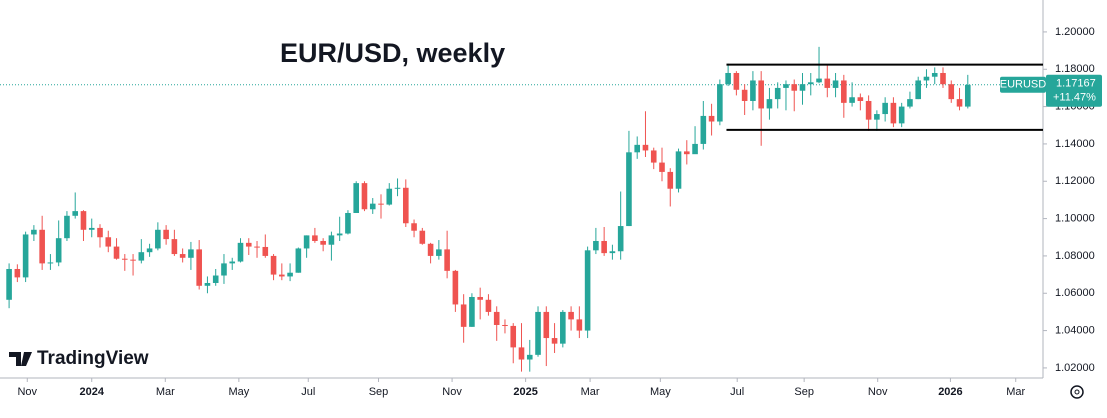 This screenshot has width=1107, height=418. Describe the element at coordinates (1075, 144) in the screenshot. I see `y-tick-label: 1.14000` at that location.